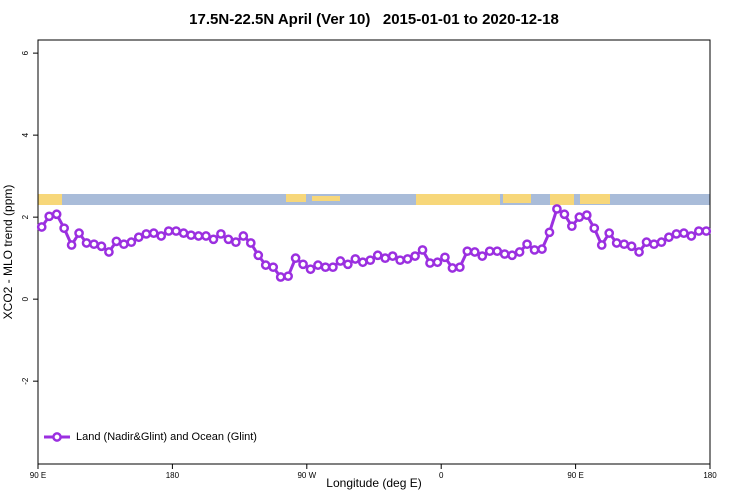 Image resolution: width=750 pixels, height=500 pixels. I want to click on x-axis-label: Longitude (deg E), so click(373, 483).